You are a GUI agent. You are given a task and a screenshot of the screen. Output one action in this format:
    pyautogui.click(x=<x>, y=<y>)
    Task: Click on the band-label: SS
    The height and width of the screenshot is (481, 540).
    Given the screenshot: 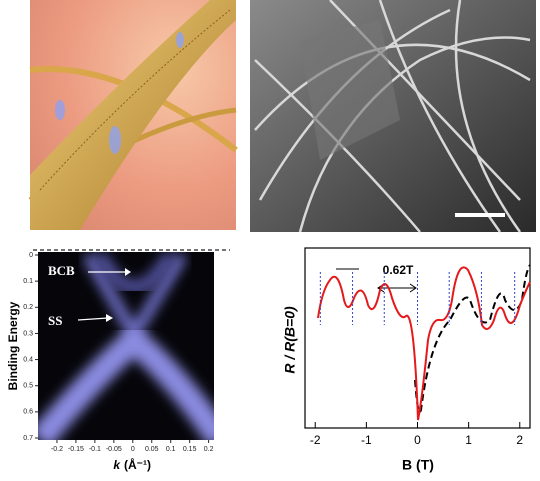 What is the action you would take?
    pyautogui.click(x=55, y=320)
    